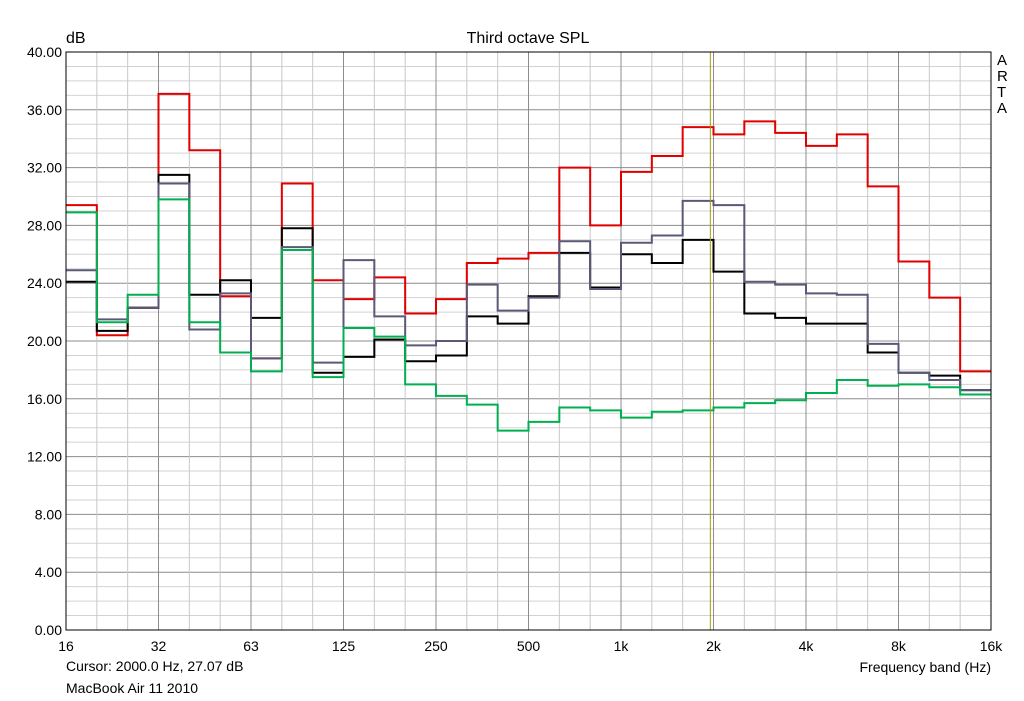  What do you see at coordinates (925, 667) in the screenshot?
I see `x-axis-label: Frequency band (Hz)` at bounding box center [925, 667].